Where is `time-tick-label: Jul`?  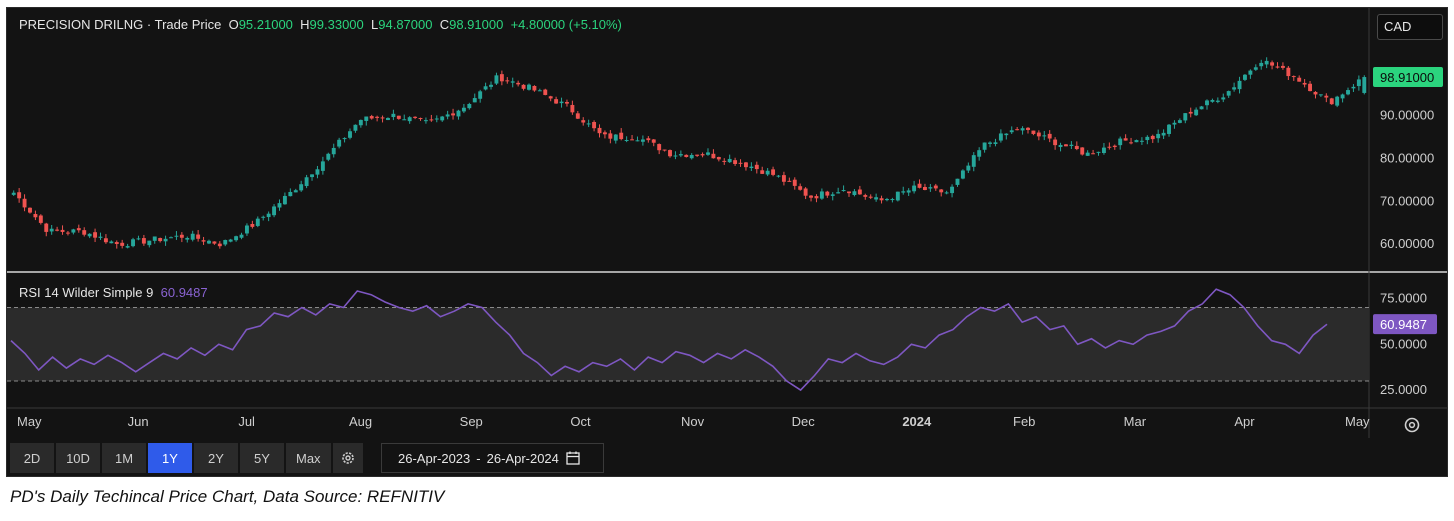
time-tick-label: Jul is located at coordinates (246, 421).